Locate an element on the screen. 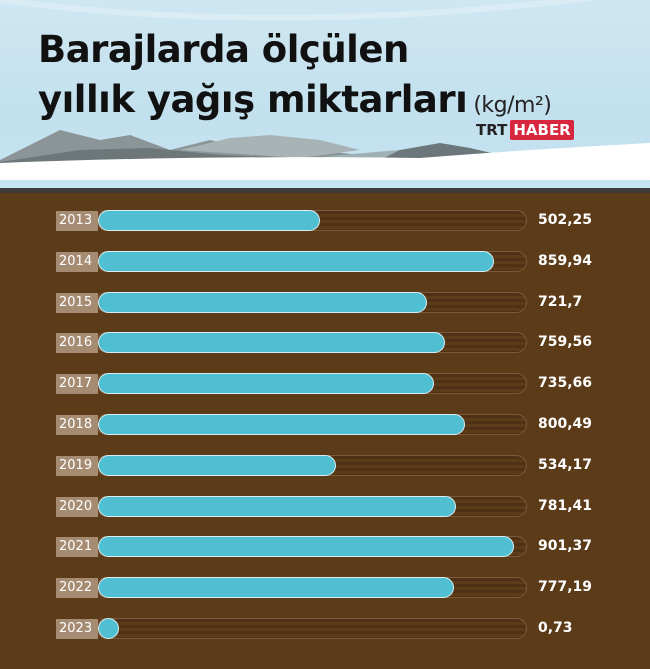  trt-haber-logo: TRT HABER is located at coordinates (525, 130).